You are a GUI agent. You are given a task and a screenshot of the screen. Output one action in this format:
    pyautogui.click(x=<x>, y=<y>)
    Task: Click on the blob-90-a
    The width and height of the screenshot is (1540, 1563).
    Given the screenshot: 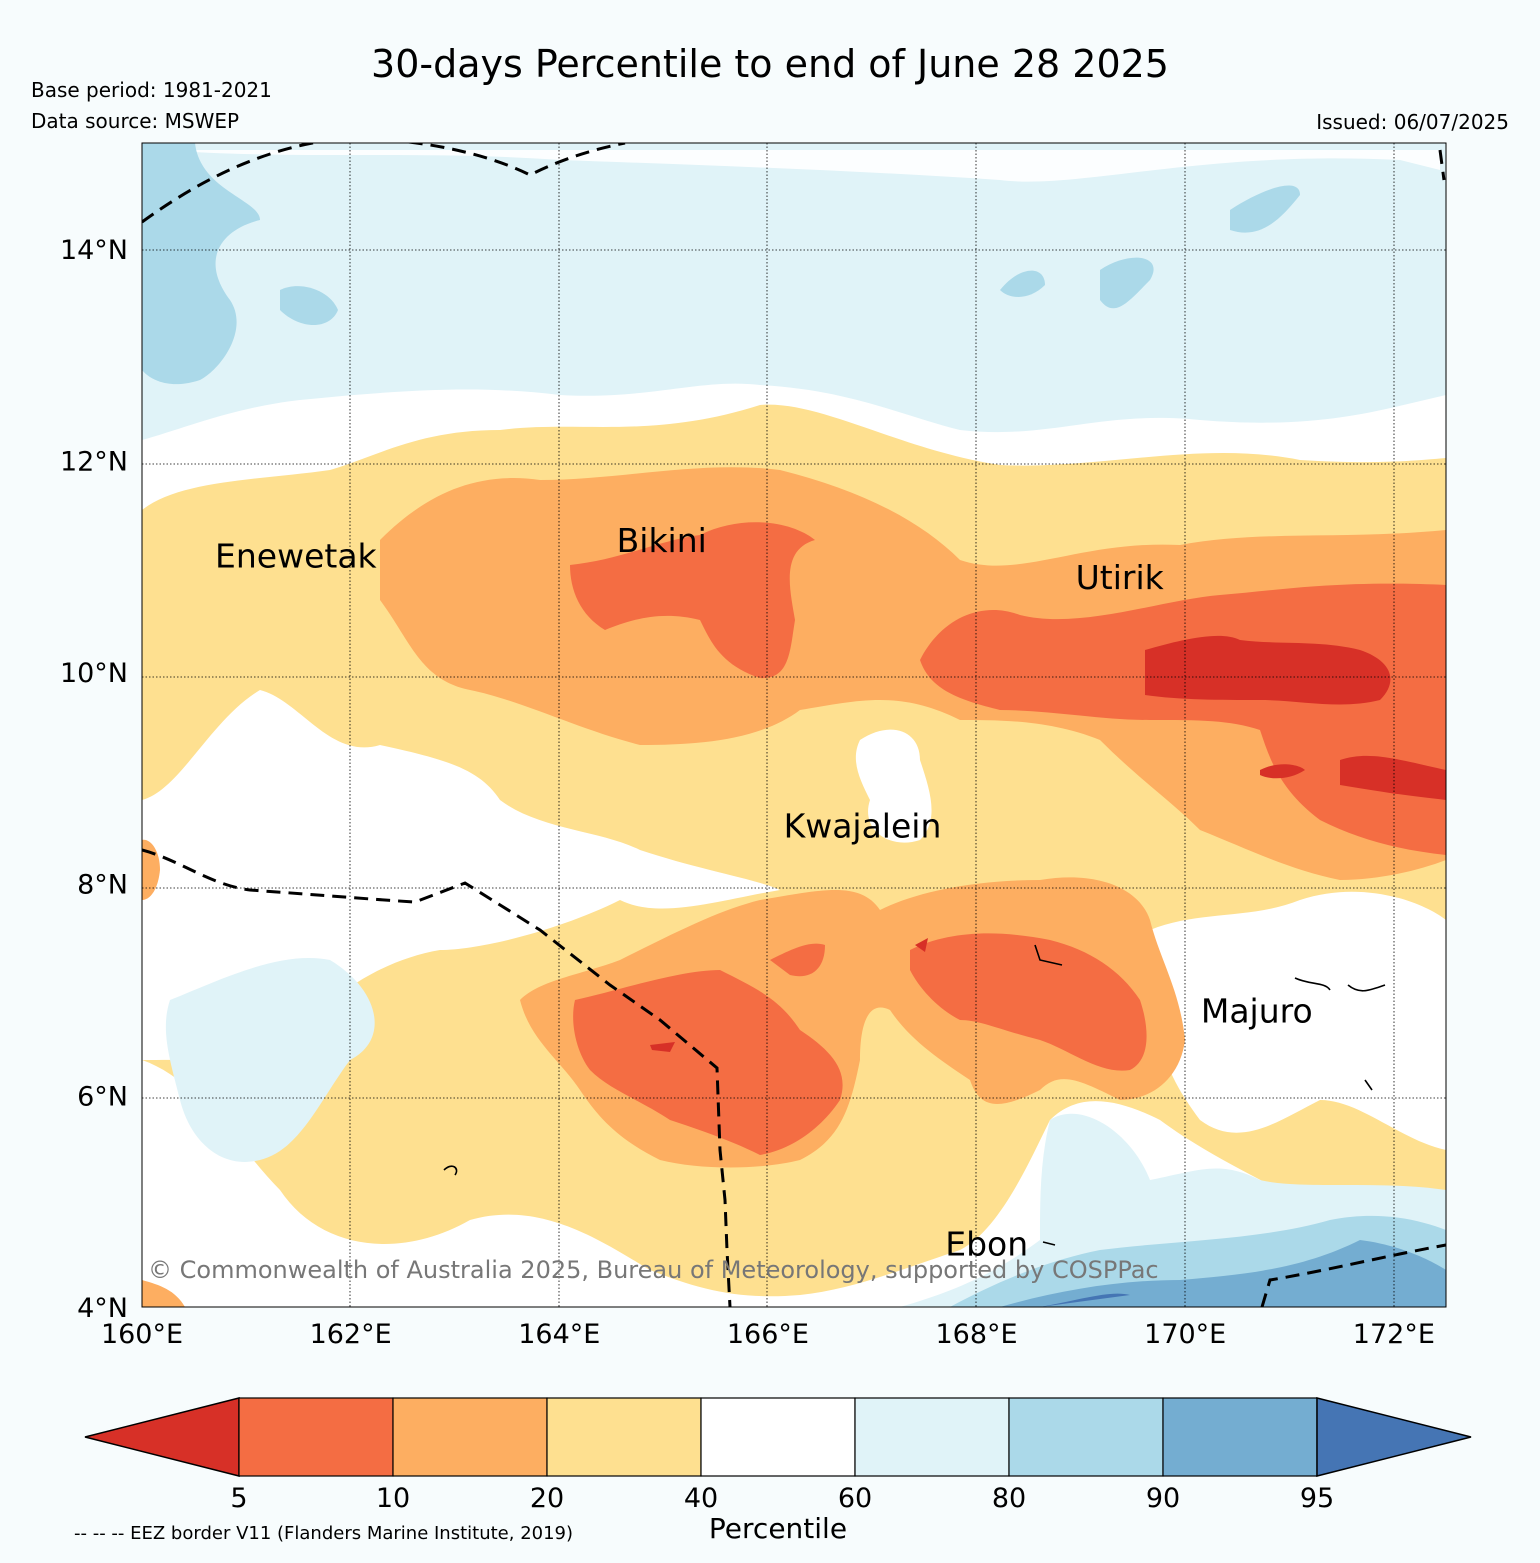 What is the action you would take?
    pyautogui.click(x=309, y=305)
    